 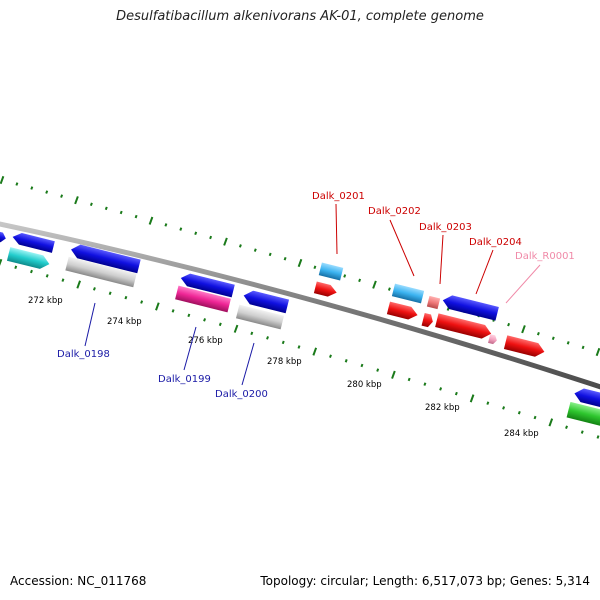 What do you see at coordinates (184, 379) in the screenshot?
I see `gene-label-dalk-0199: Dalk_0199` at bounding box center [184, 379].